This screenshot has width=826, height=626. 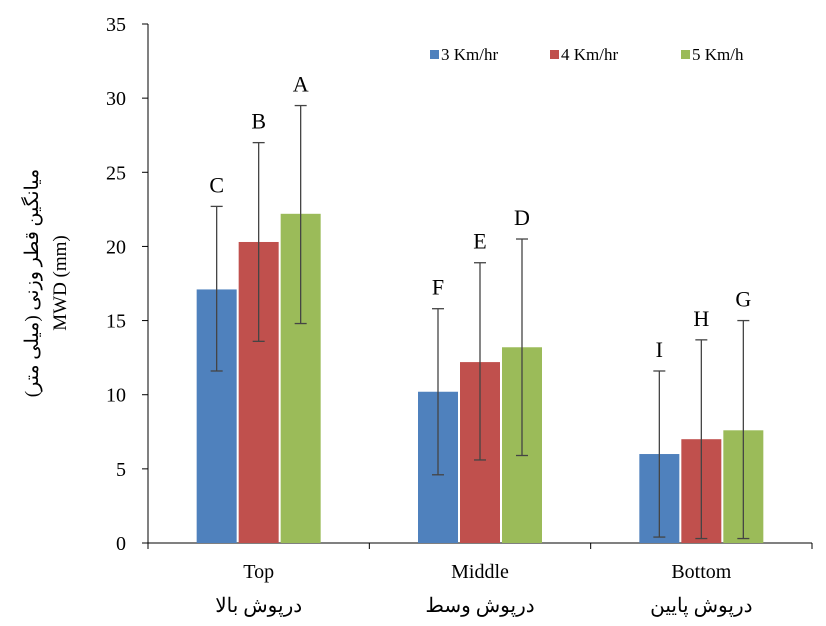 What do you see at coordinates (60, 283) in the screenshot?
I see `y-axis-title: MWD (mm)` at bounding box center [60, 283].